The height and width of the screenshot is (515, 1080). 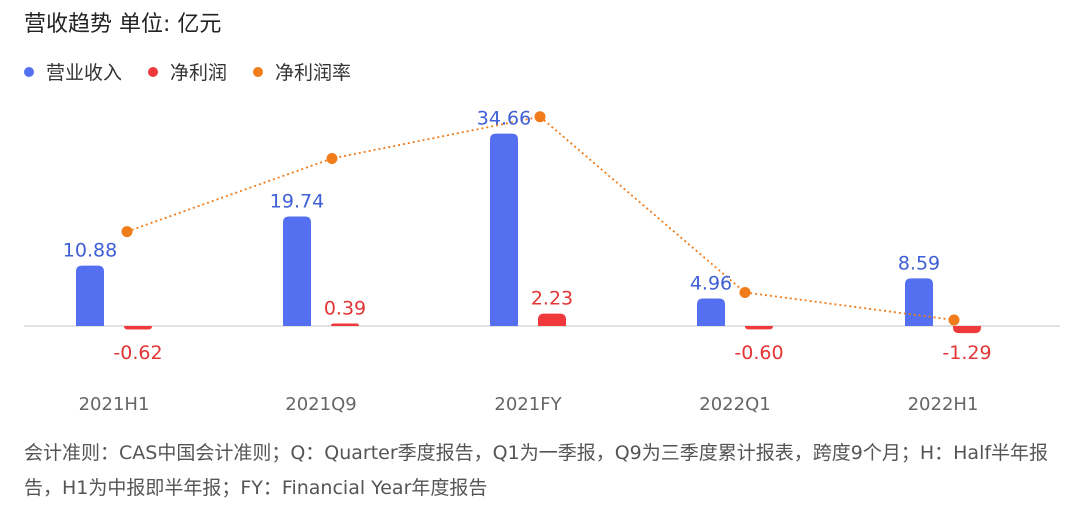 What do you see at coordinates (758, 353) in the screenshot?
I see `net-profit-data-label: -0.60` at bounding box center [758, 353].